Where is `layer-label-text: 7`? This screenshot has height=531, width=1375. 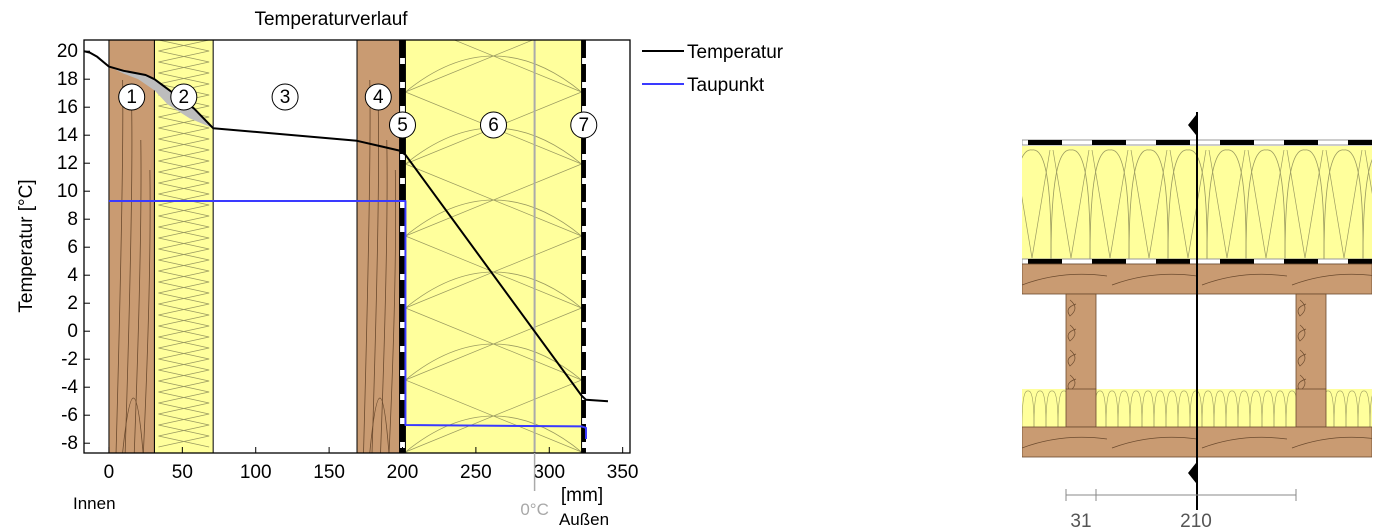 layer-label-text: 7 is located at coordinates (583, 125).